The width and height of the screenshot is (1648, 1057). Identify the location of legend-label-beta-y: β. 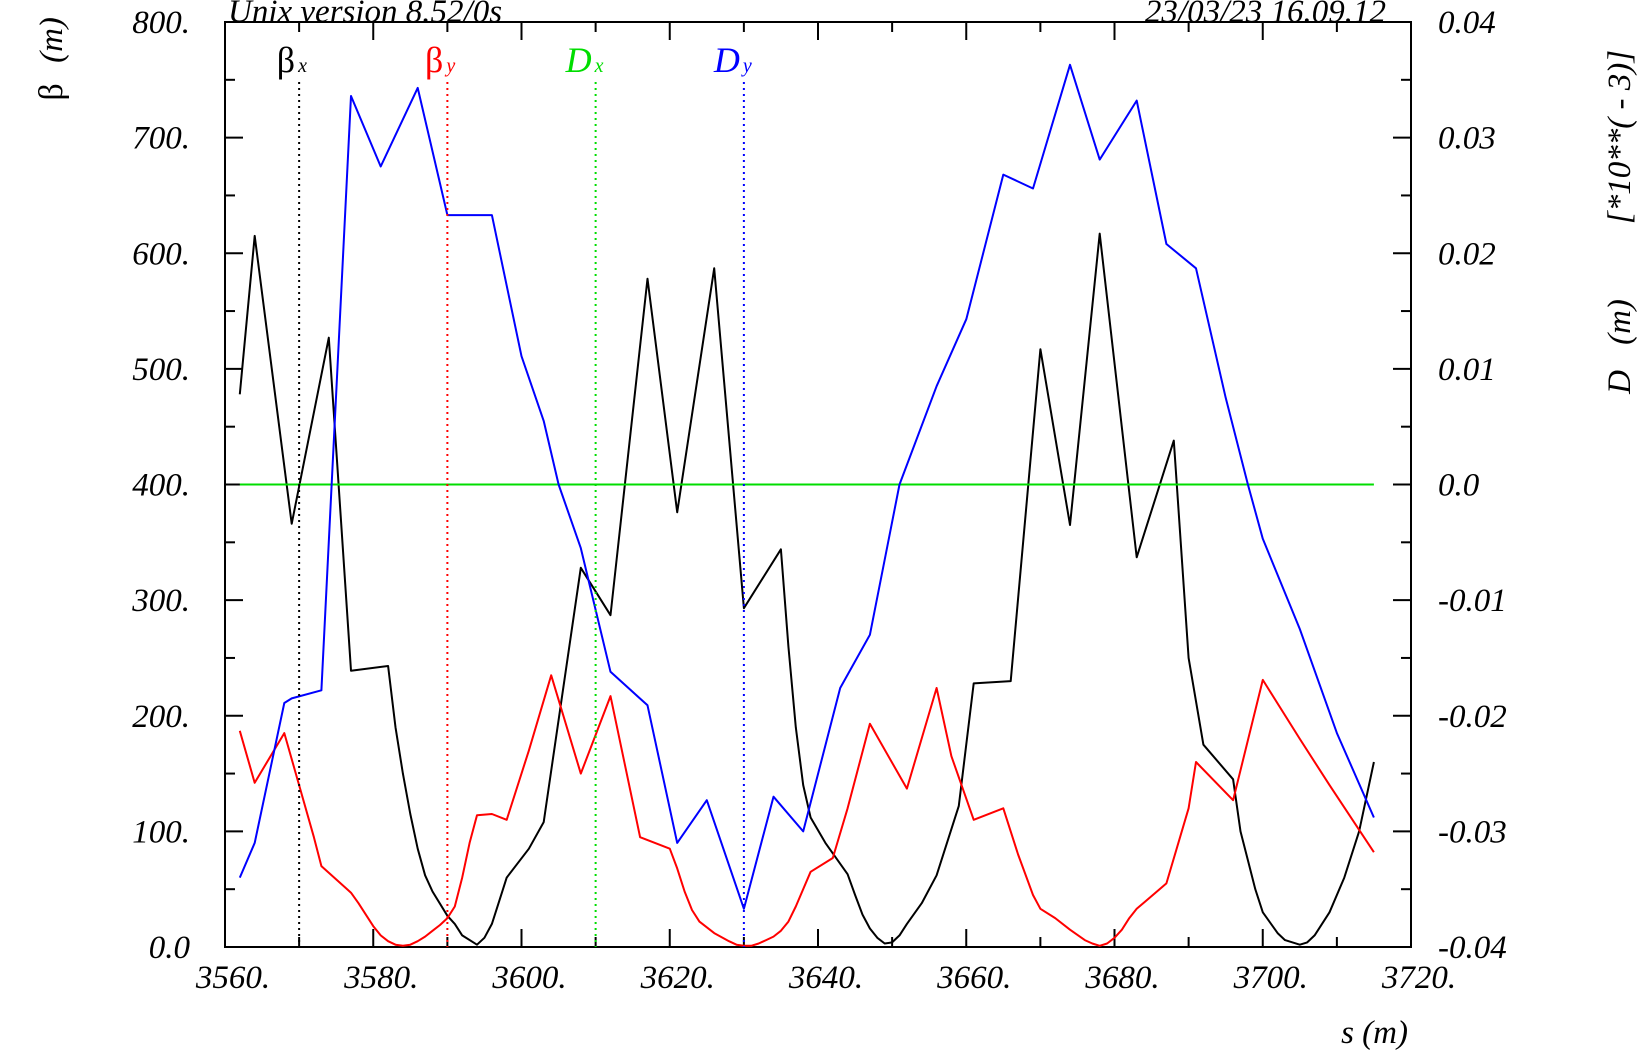
(434, 60).